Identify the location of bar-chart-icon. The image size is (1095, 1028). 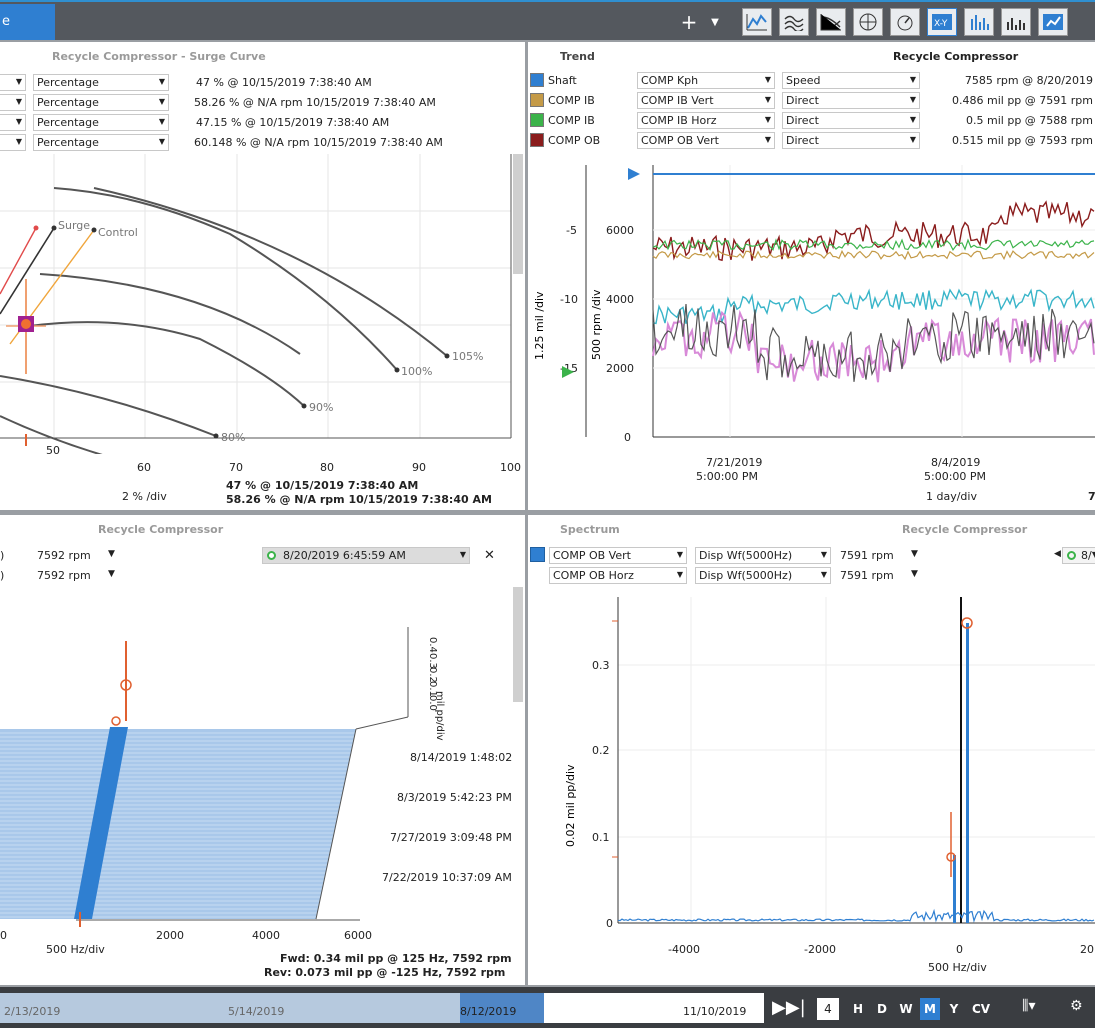
(979, 22).